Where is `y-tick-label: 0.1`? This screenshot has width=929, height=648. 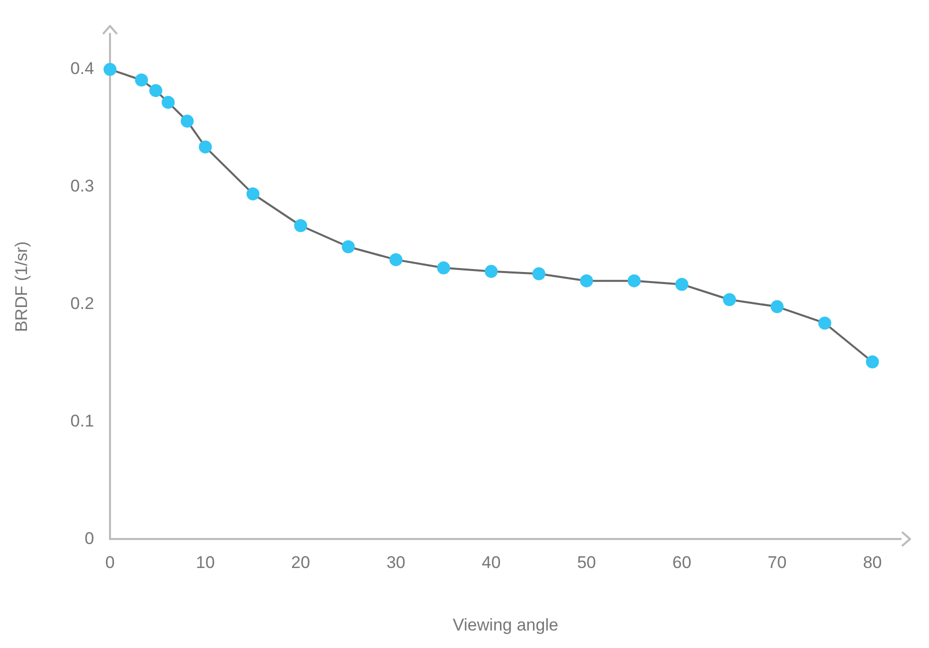 y-tick-label: 0.1 is located at coordinates (82, 420).